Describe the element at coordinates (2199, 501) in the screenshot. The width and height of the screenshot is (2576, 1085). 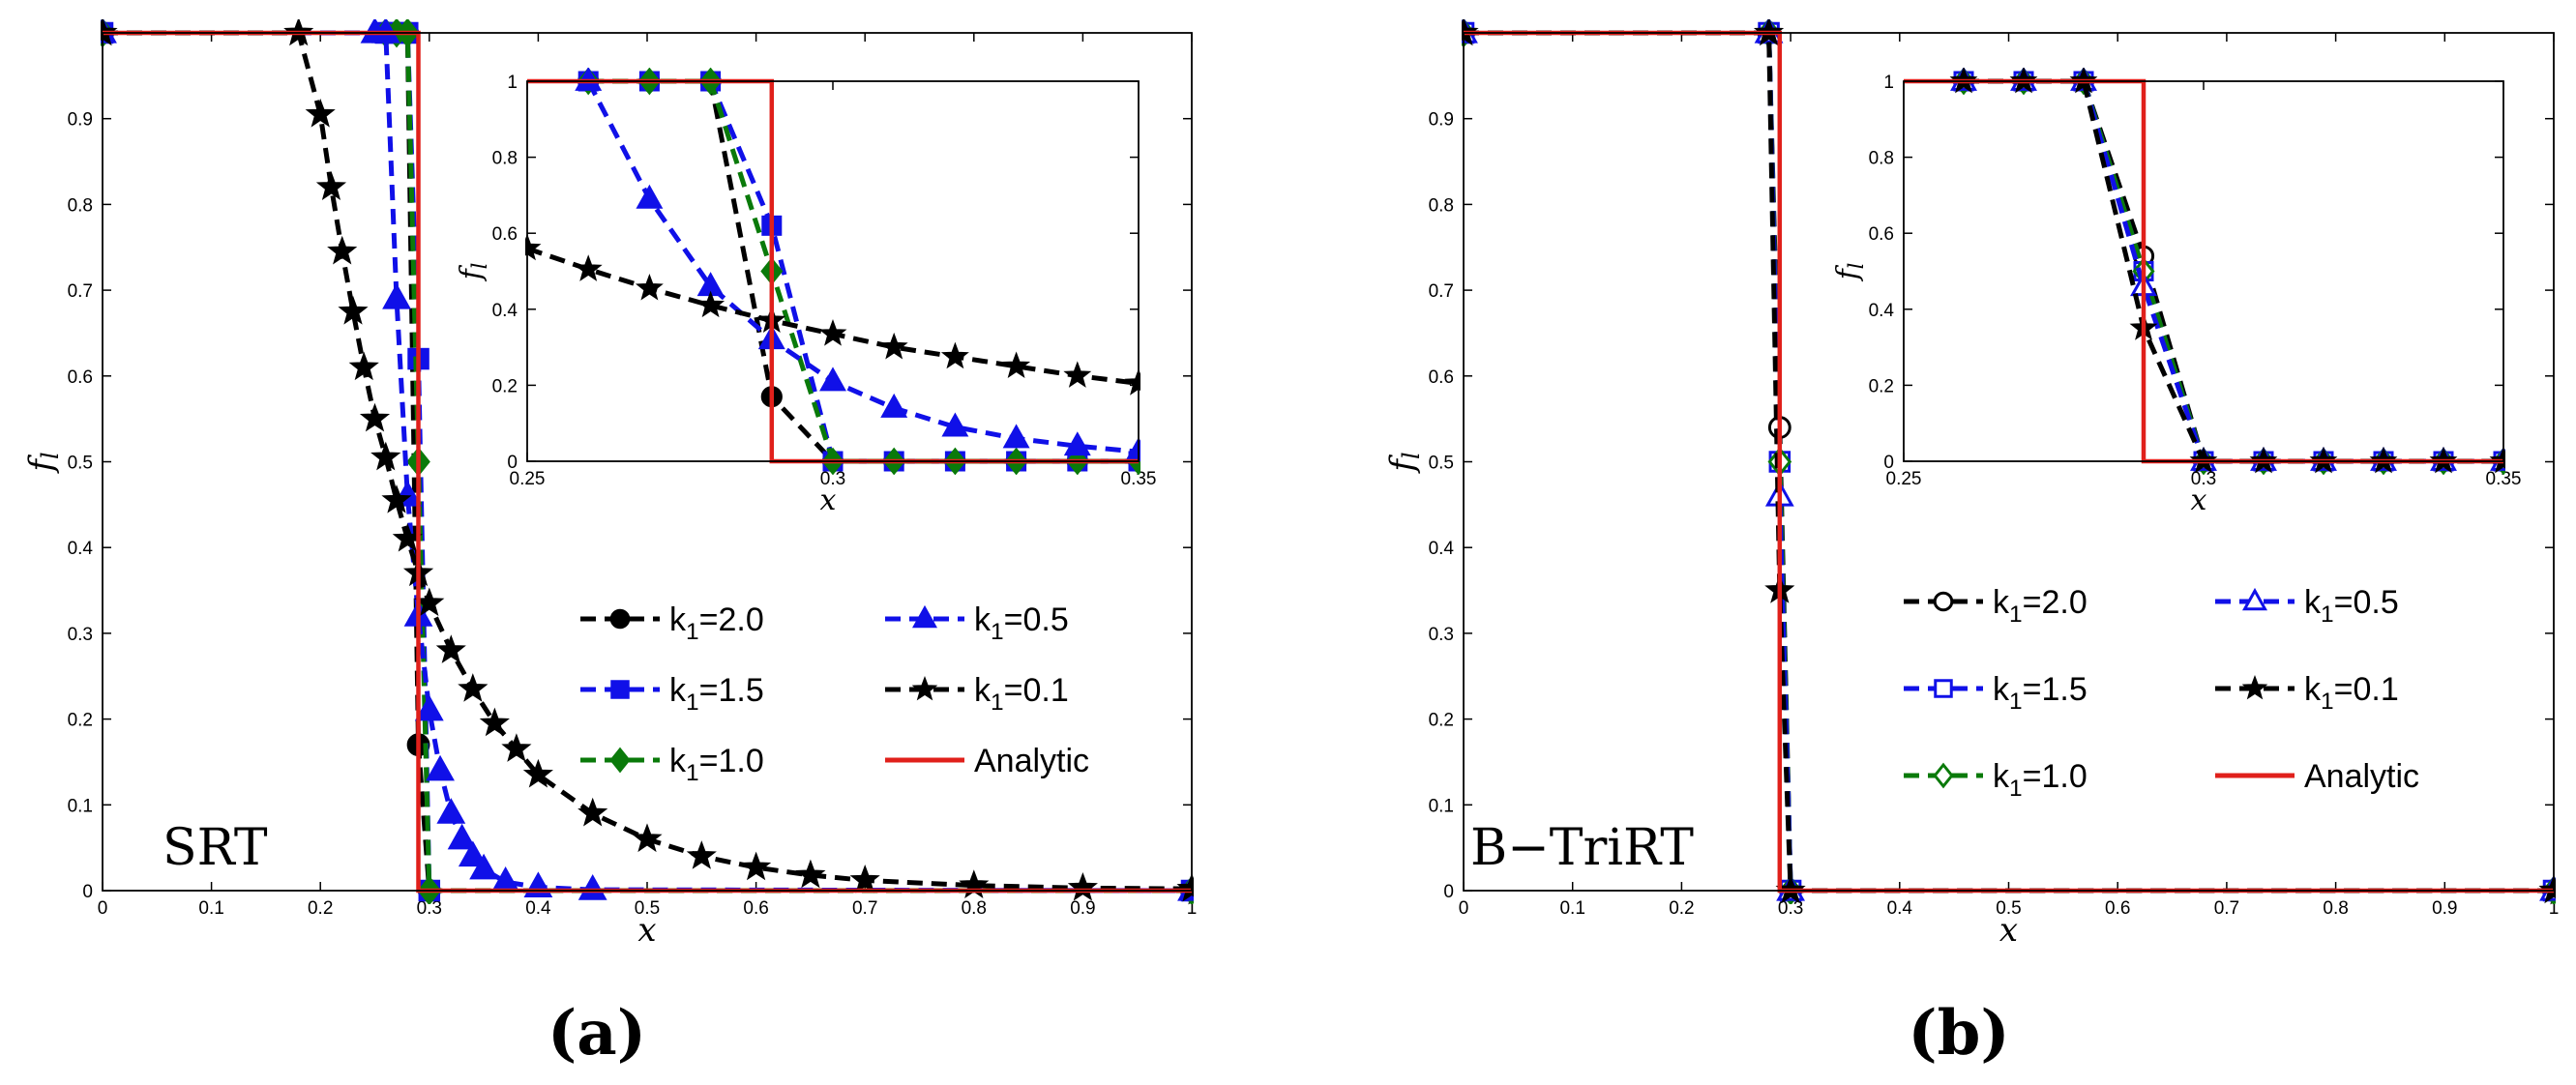
I see `b-inset-x-axis-label: x` at that location.